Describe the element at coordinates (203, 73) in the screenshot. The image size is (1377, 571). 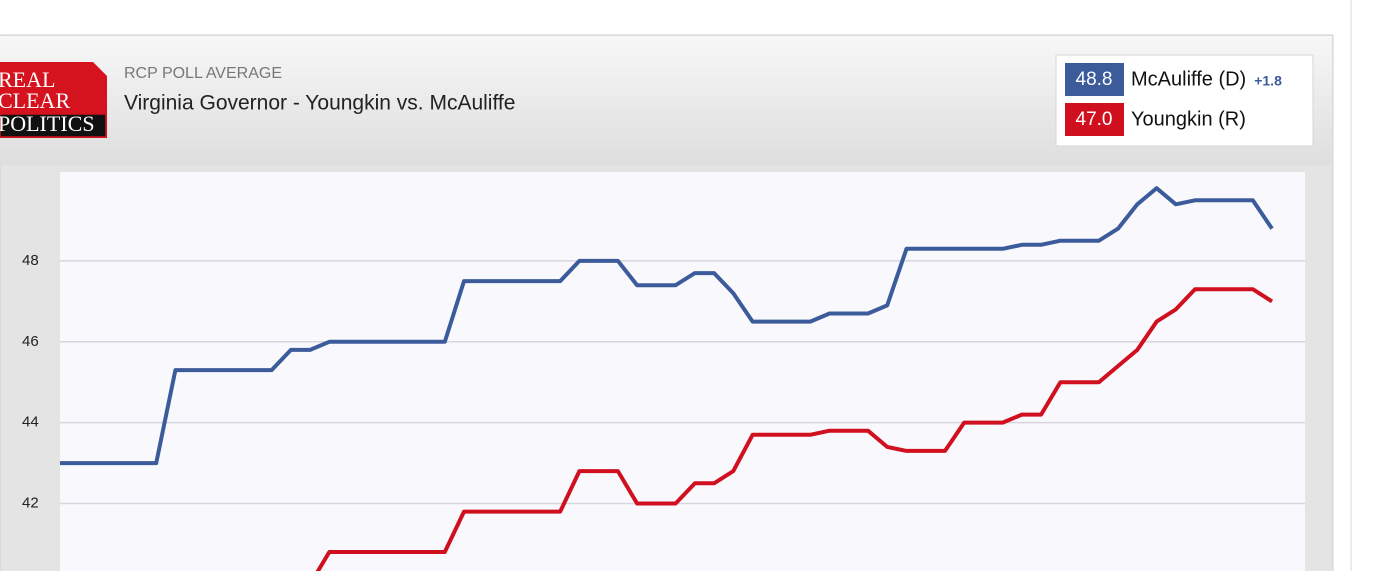
I see `eyebrow: RCP POLL AVERAGE` at that location.